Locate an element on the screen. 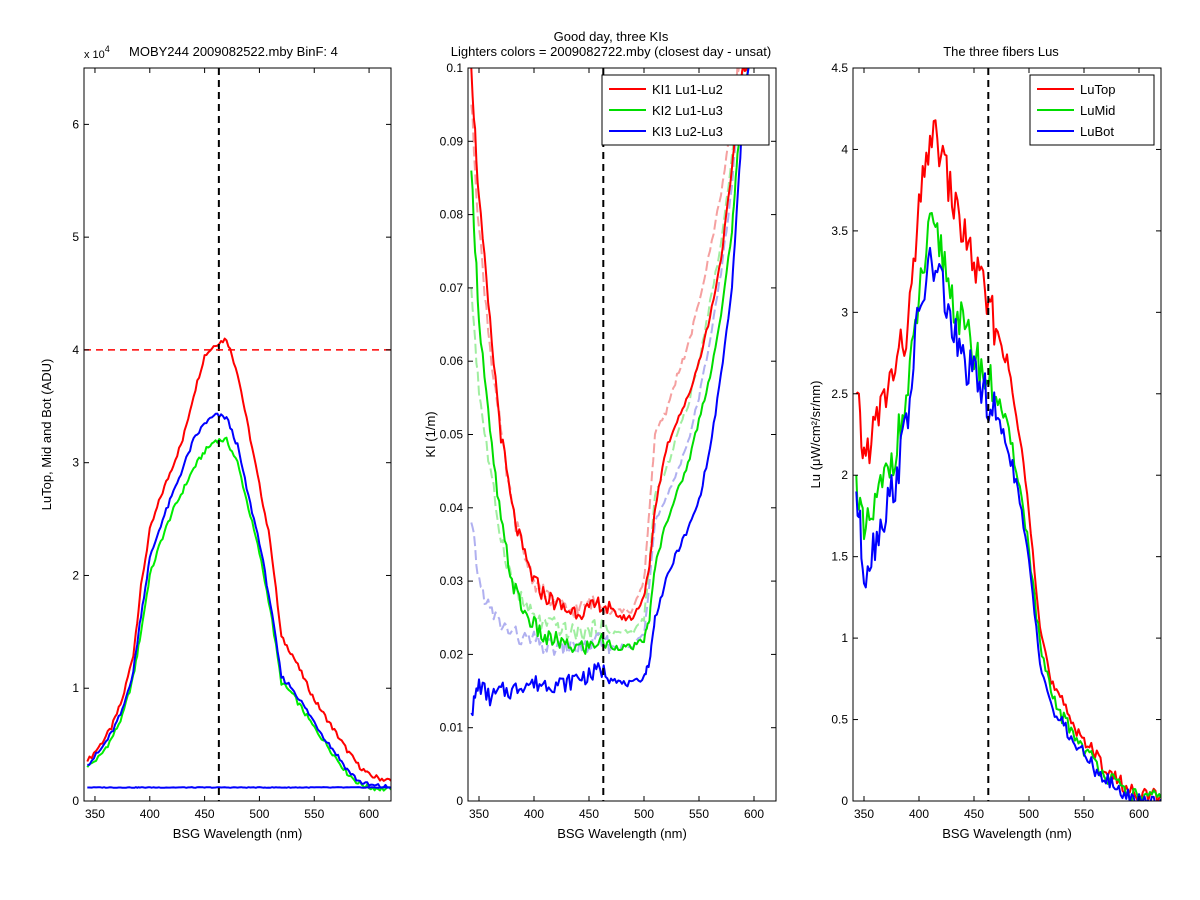 The image size is (1200, 900). y-tick-label: 0.07 is located at coordinates (452, 288).